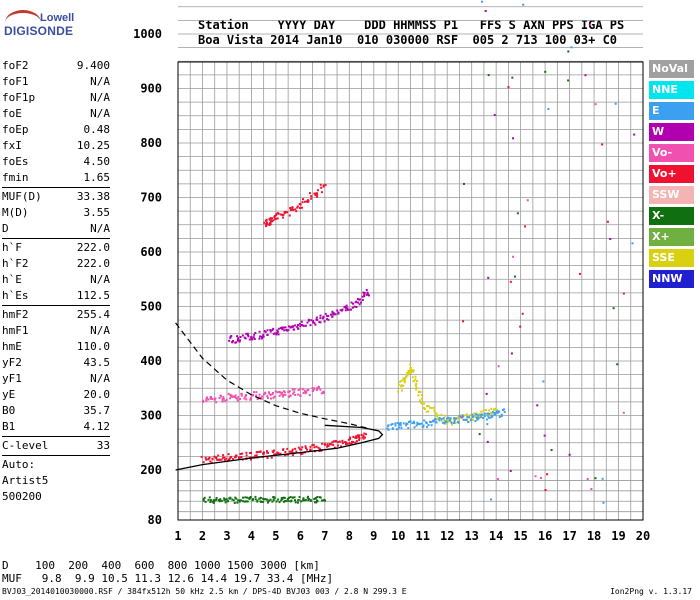 The width and height of the screenshot is (700, 600). Describe the element at coordinates (56, 446) in the screenshot. I see `param-row: C-level 33` at that location.